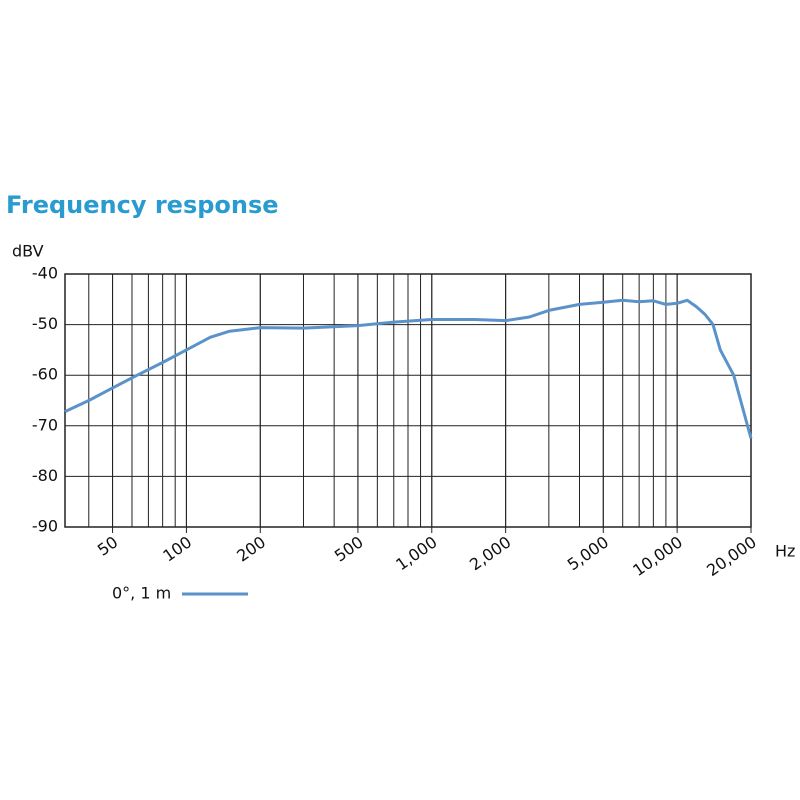  Describe the element at coordinates (45, 526) in the screenshot. I see `y-tick-label: -90` at that location.